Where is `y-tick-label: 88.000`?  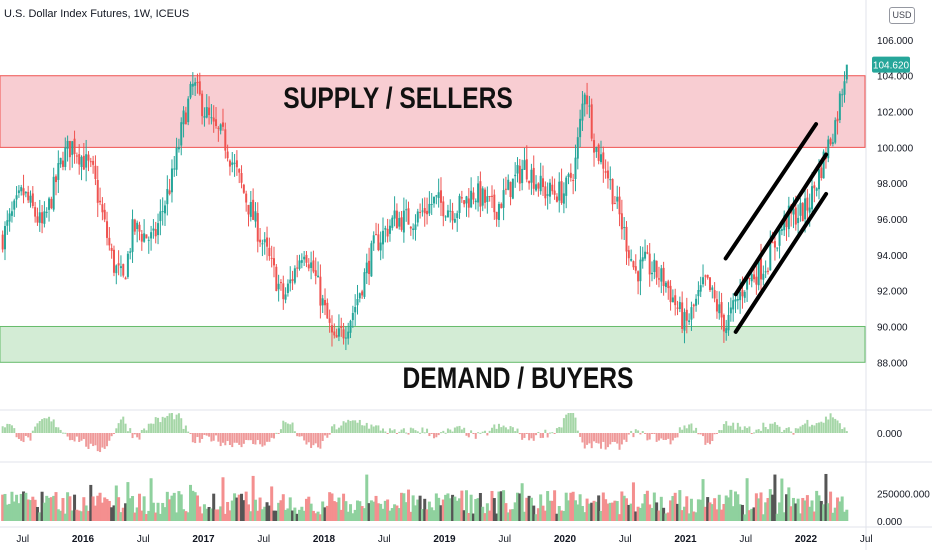
y-tick-label: 88.000 is located at coordinates (892, 363).